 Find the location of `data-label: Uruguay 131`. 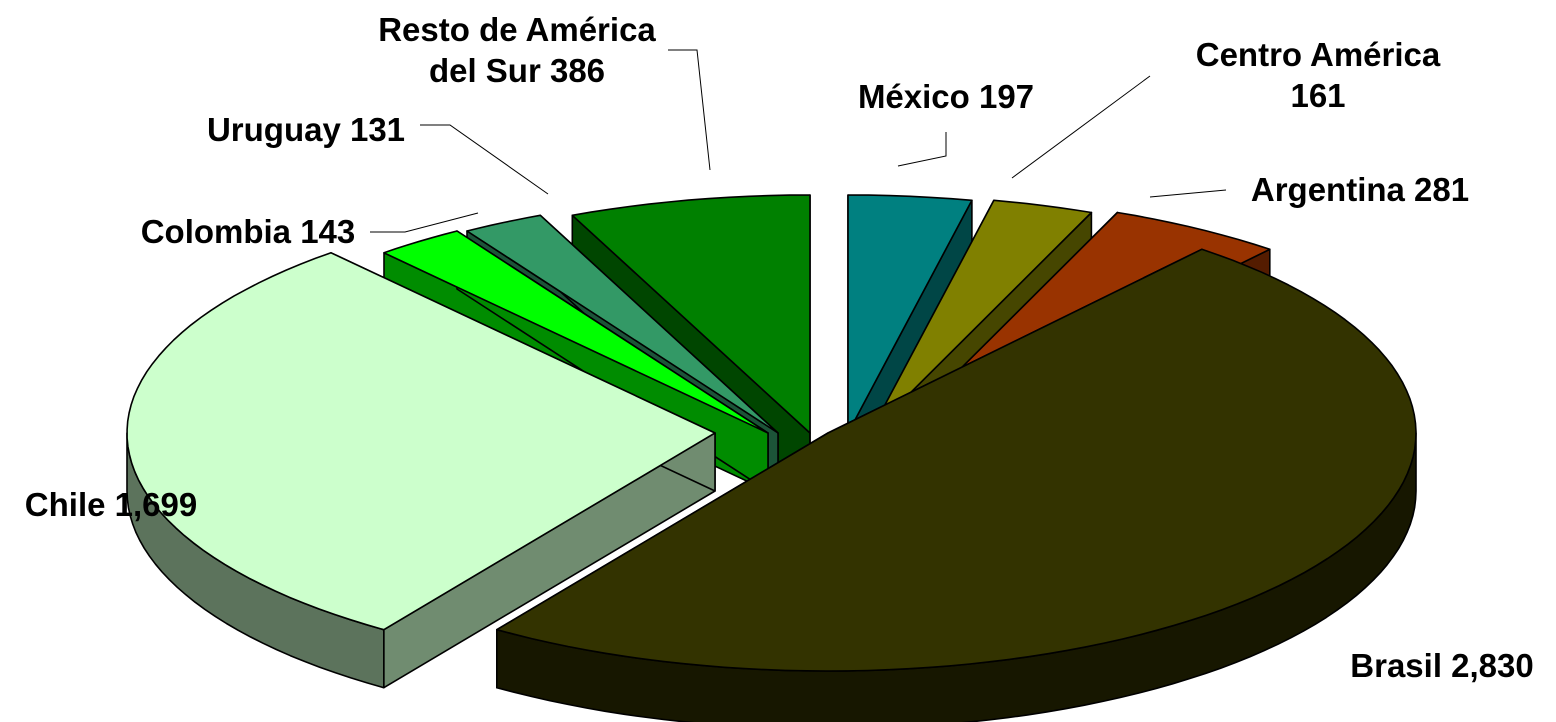

data-label: Uruguay 131 is located at coordinates (306, 129).